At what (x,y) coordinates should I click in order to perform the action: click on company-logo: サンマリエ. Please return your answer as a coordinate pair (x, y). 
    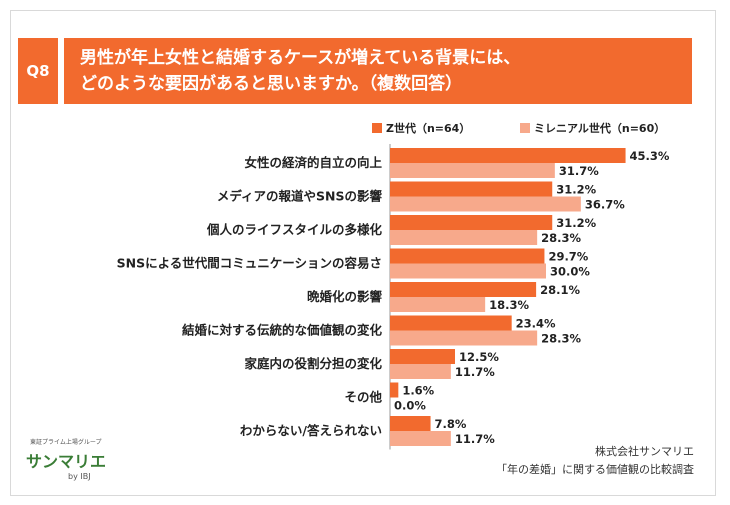
    Looking at the image, I should click on (66, 461).